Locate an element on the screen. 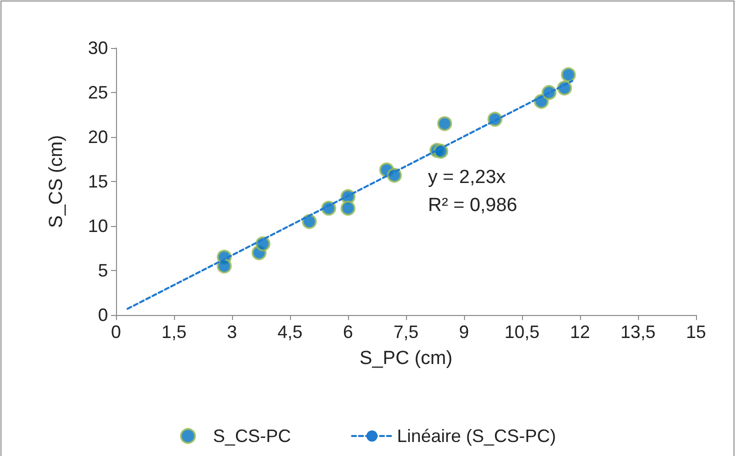 This screenshot has height=456, width=736. y-axis-title: S_CS (cm) is located at coordinates (56, 181).